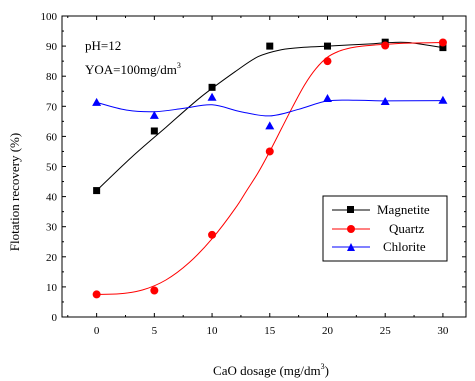 This screenshot has height=381, width=475. Describe the element at coordinates (52, 288) in the screenshot. I see `y-tick-label: 10` at that location.